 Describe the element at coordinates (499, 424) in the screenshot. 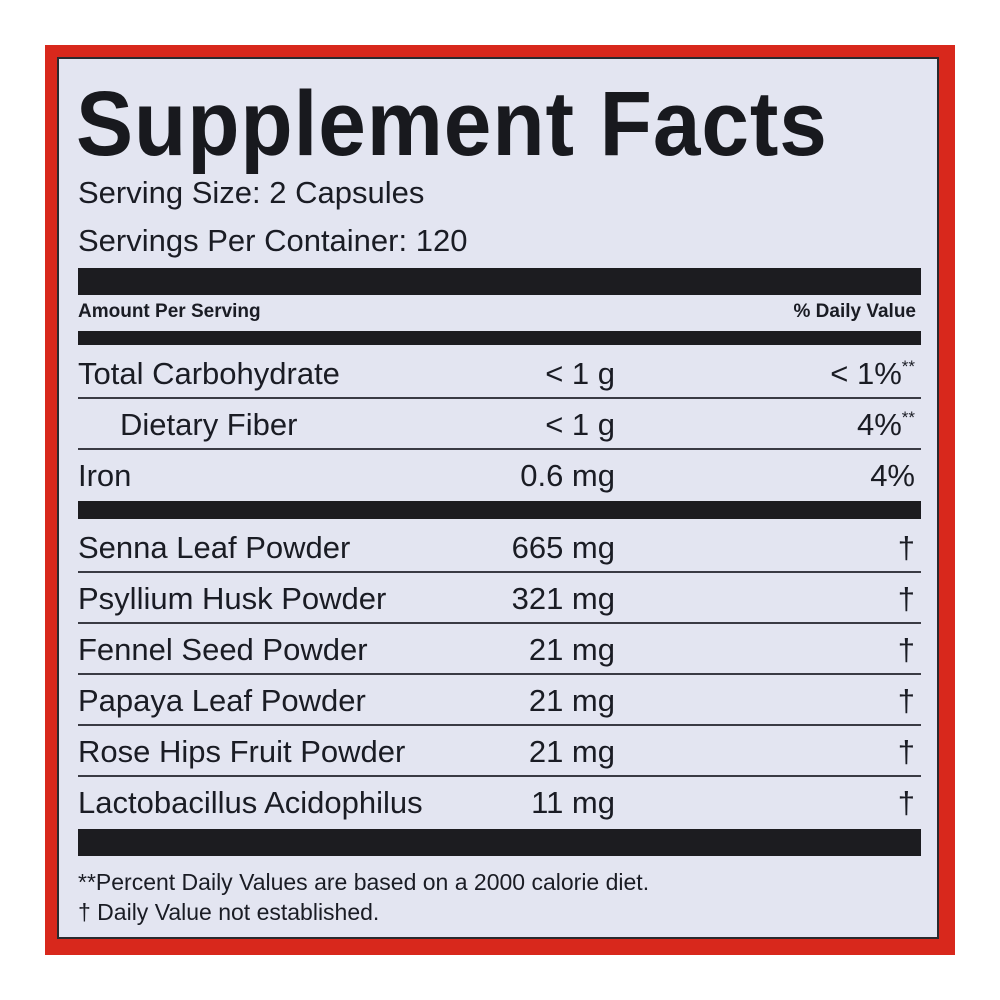

I see `nutrient-row: Dietary Fiber < 1 g 4%**` at that location.